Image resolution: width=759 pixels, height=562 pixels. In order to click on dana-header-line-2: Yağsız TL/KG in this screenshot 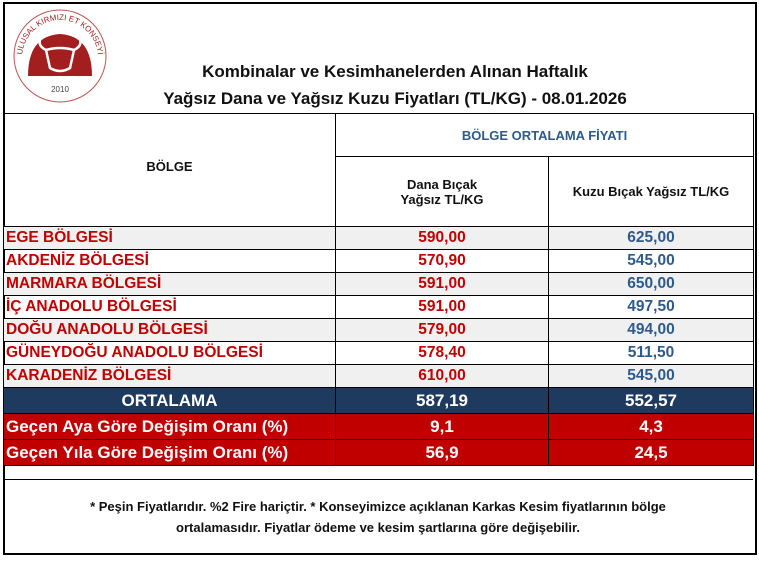, I will do `click(442, 199)`.